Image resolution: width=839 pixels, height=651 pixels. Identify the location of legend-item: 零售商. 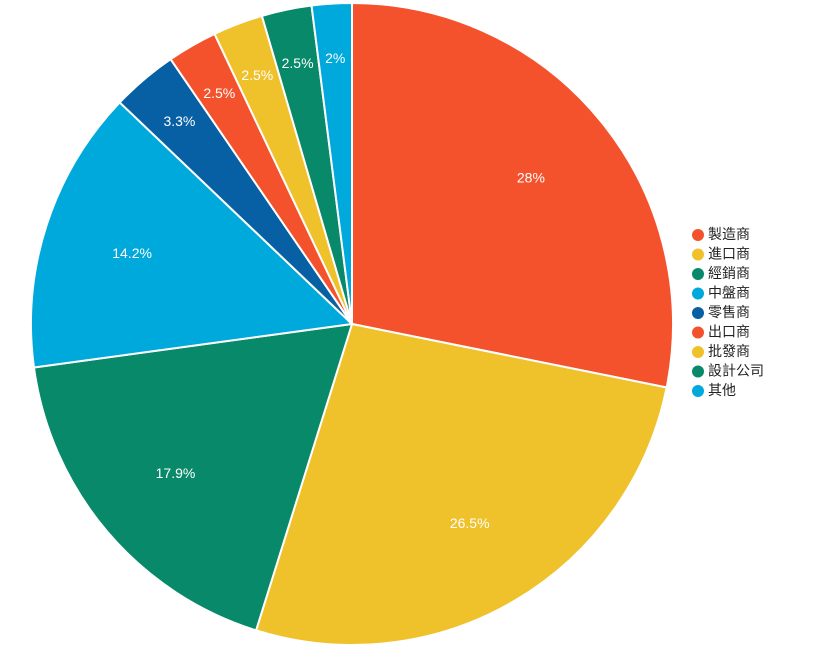
(721, 313).